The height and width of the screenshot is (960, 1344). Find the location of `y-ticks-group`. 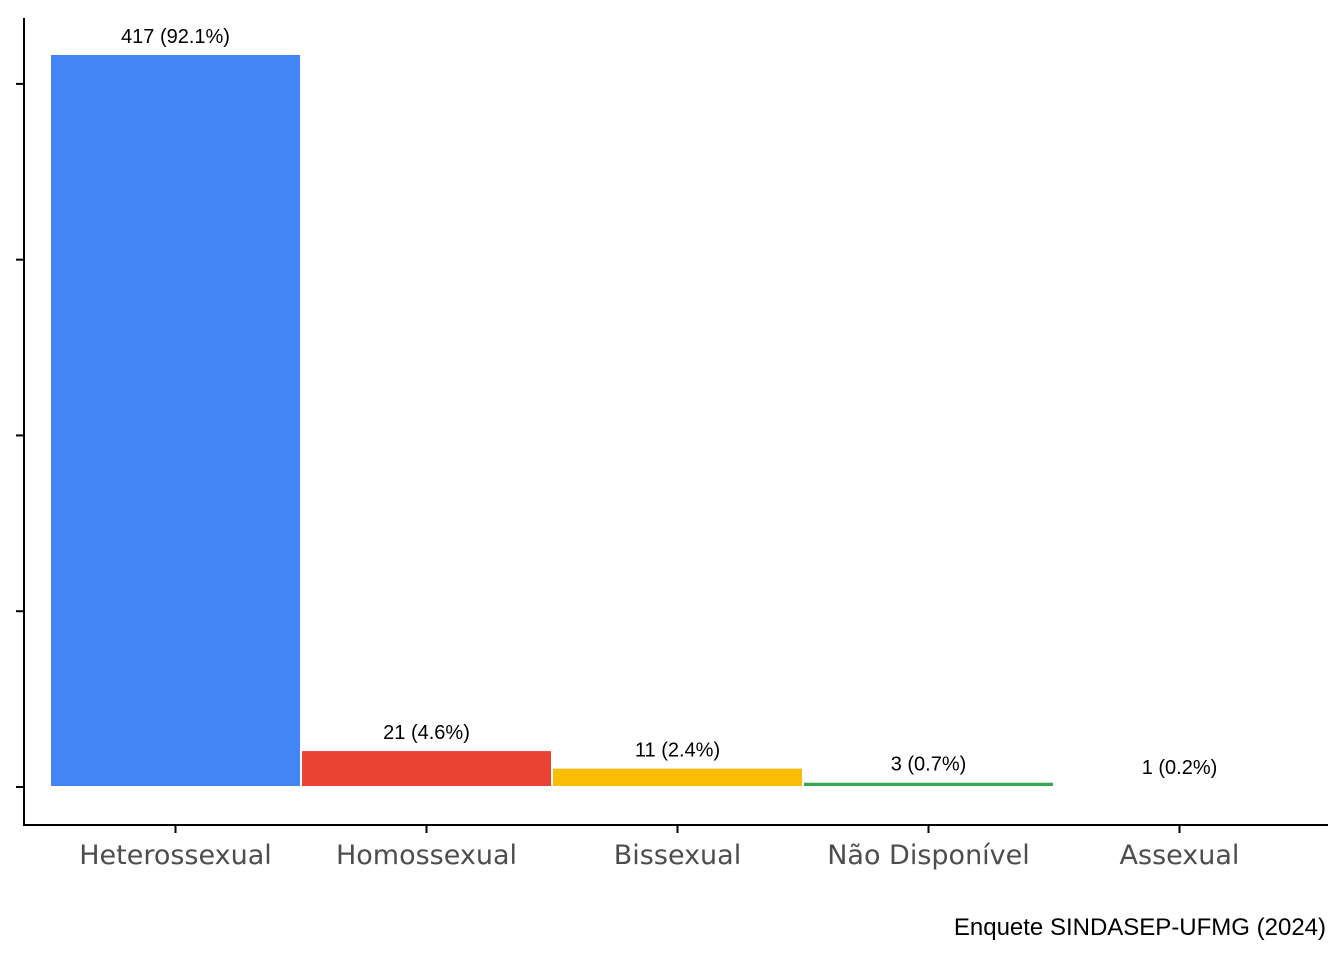

y-ticks-group is located at coordinates (20, 435).